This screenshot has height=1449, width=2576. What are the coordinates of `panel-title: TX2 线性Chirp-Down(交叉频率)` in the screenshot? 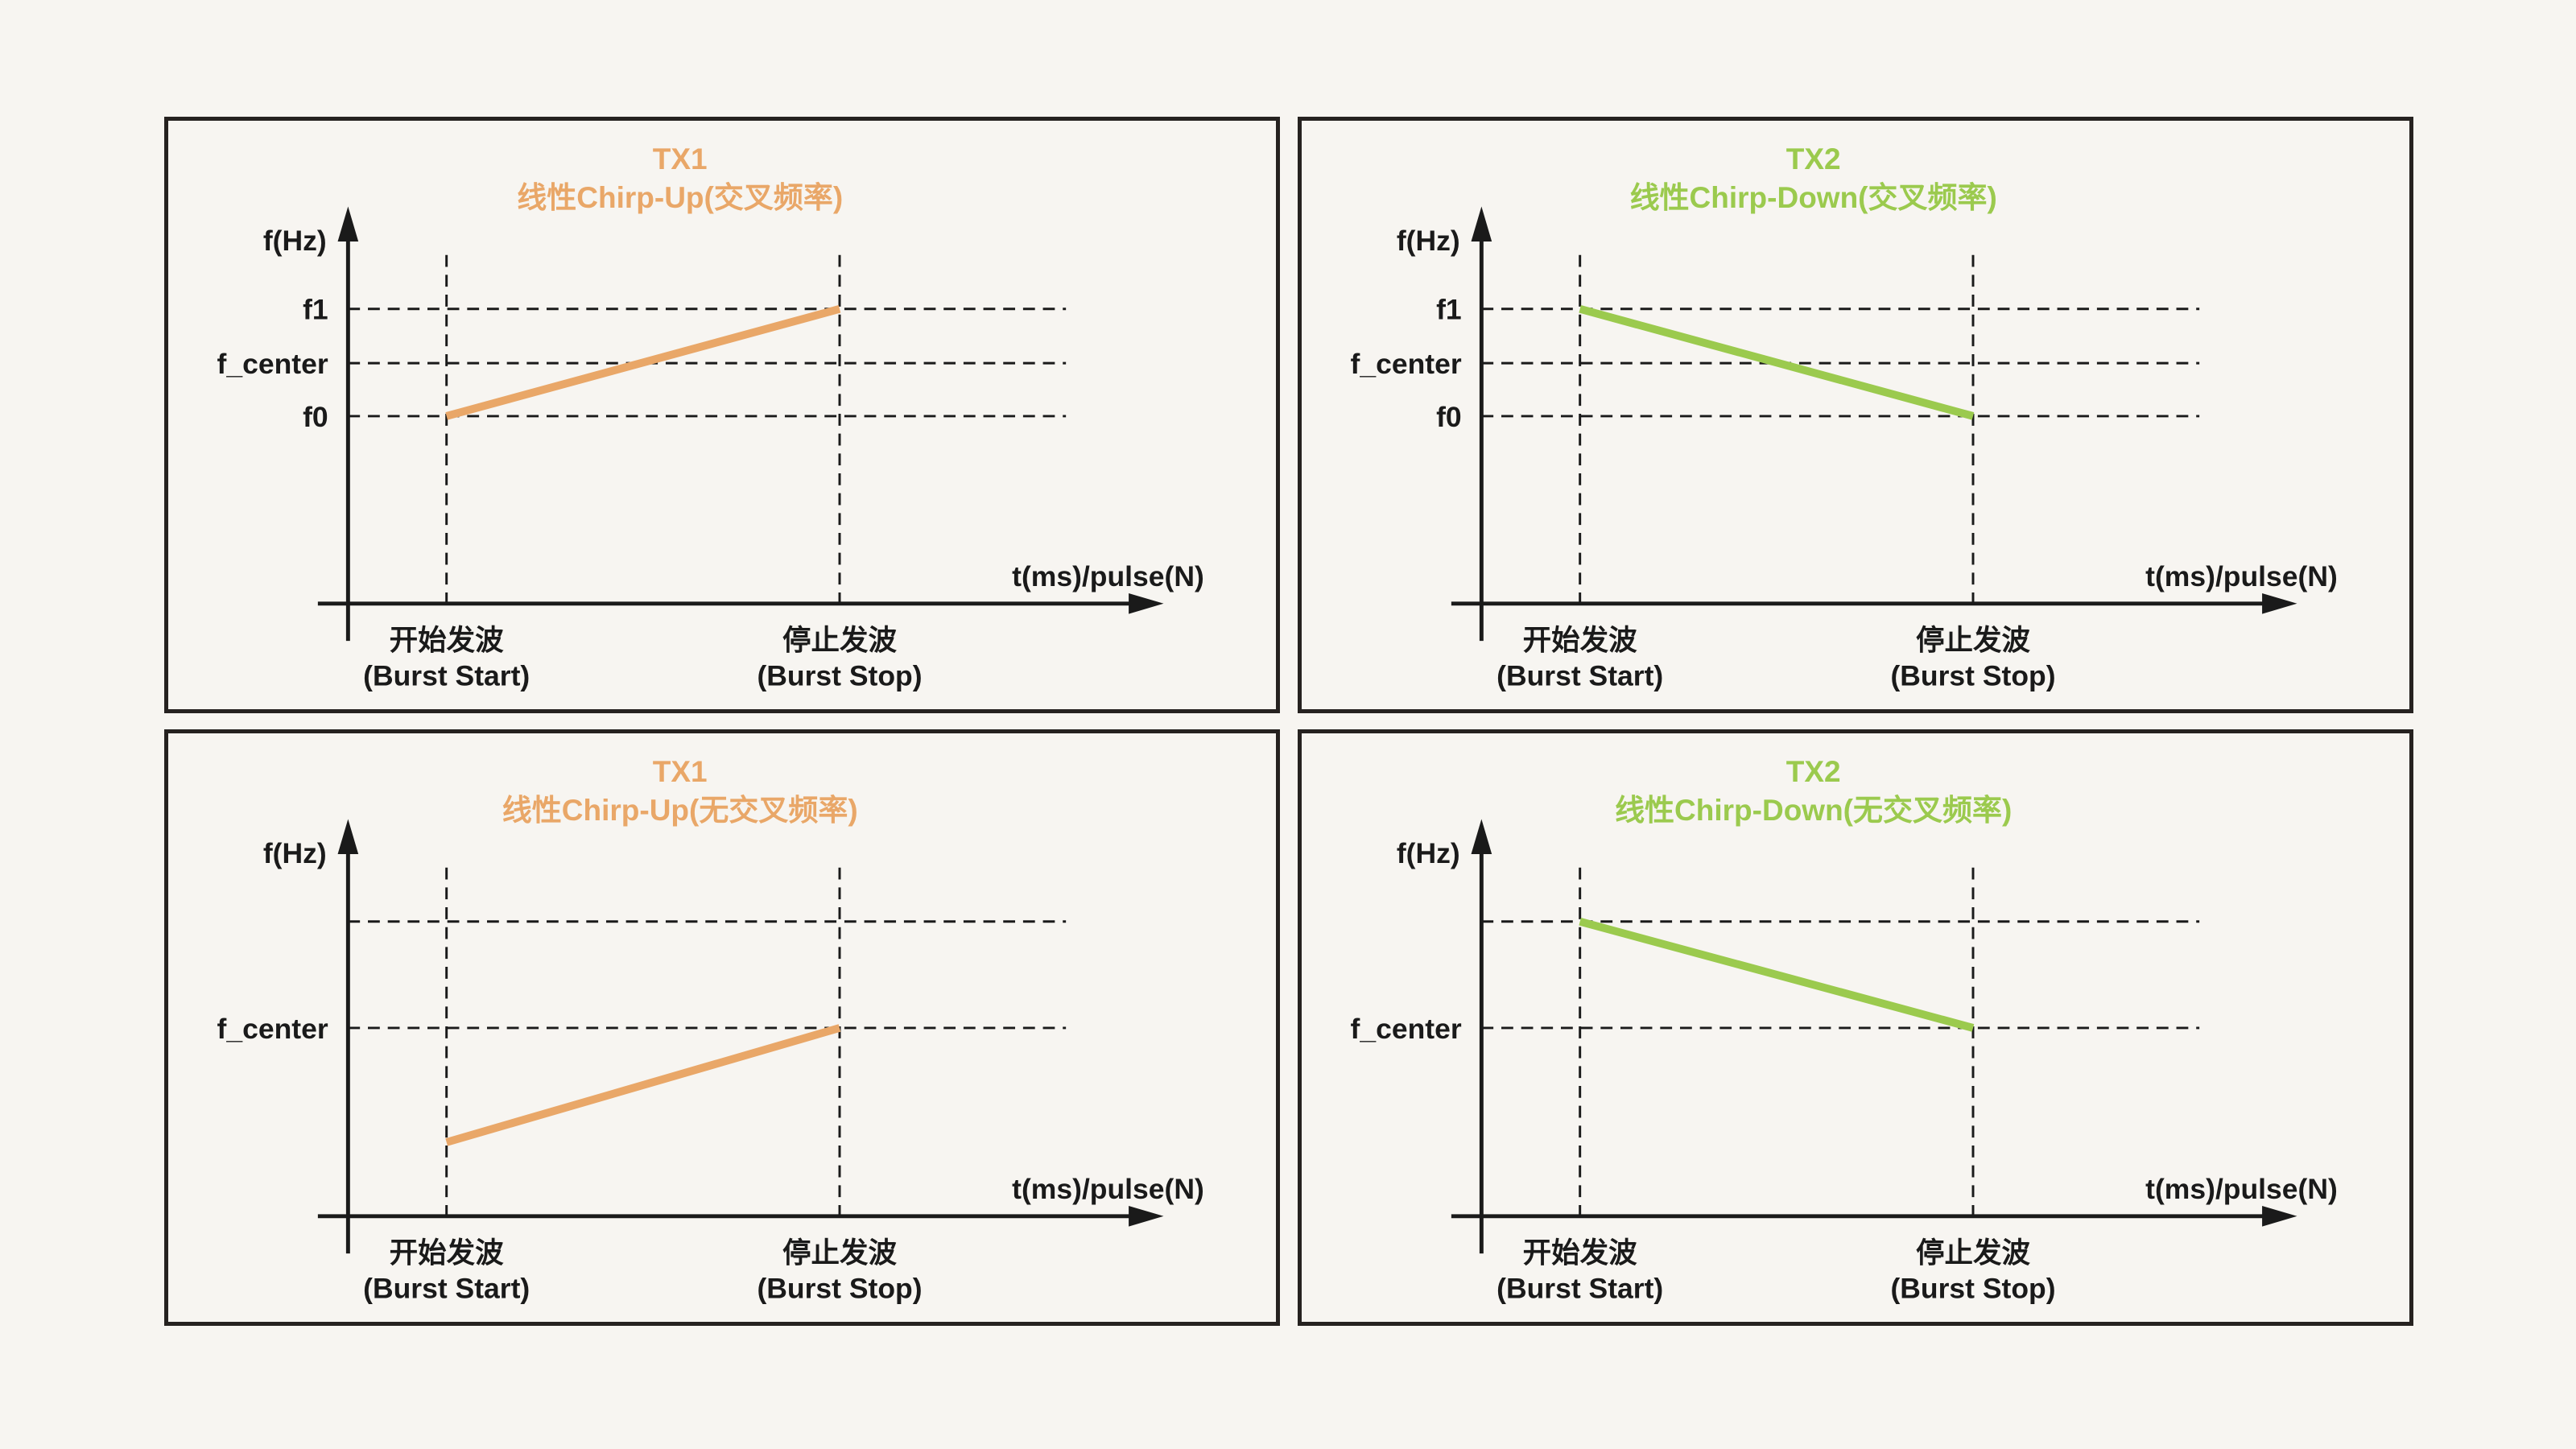 It's located at (1813, 178).